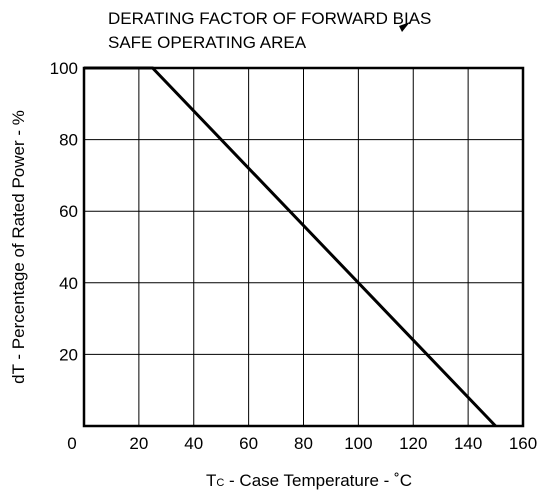 Image resolution: width=555 pixels, height=495 pixels. I want to click on x-tick-label: 60, so click(248, 443).